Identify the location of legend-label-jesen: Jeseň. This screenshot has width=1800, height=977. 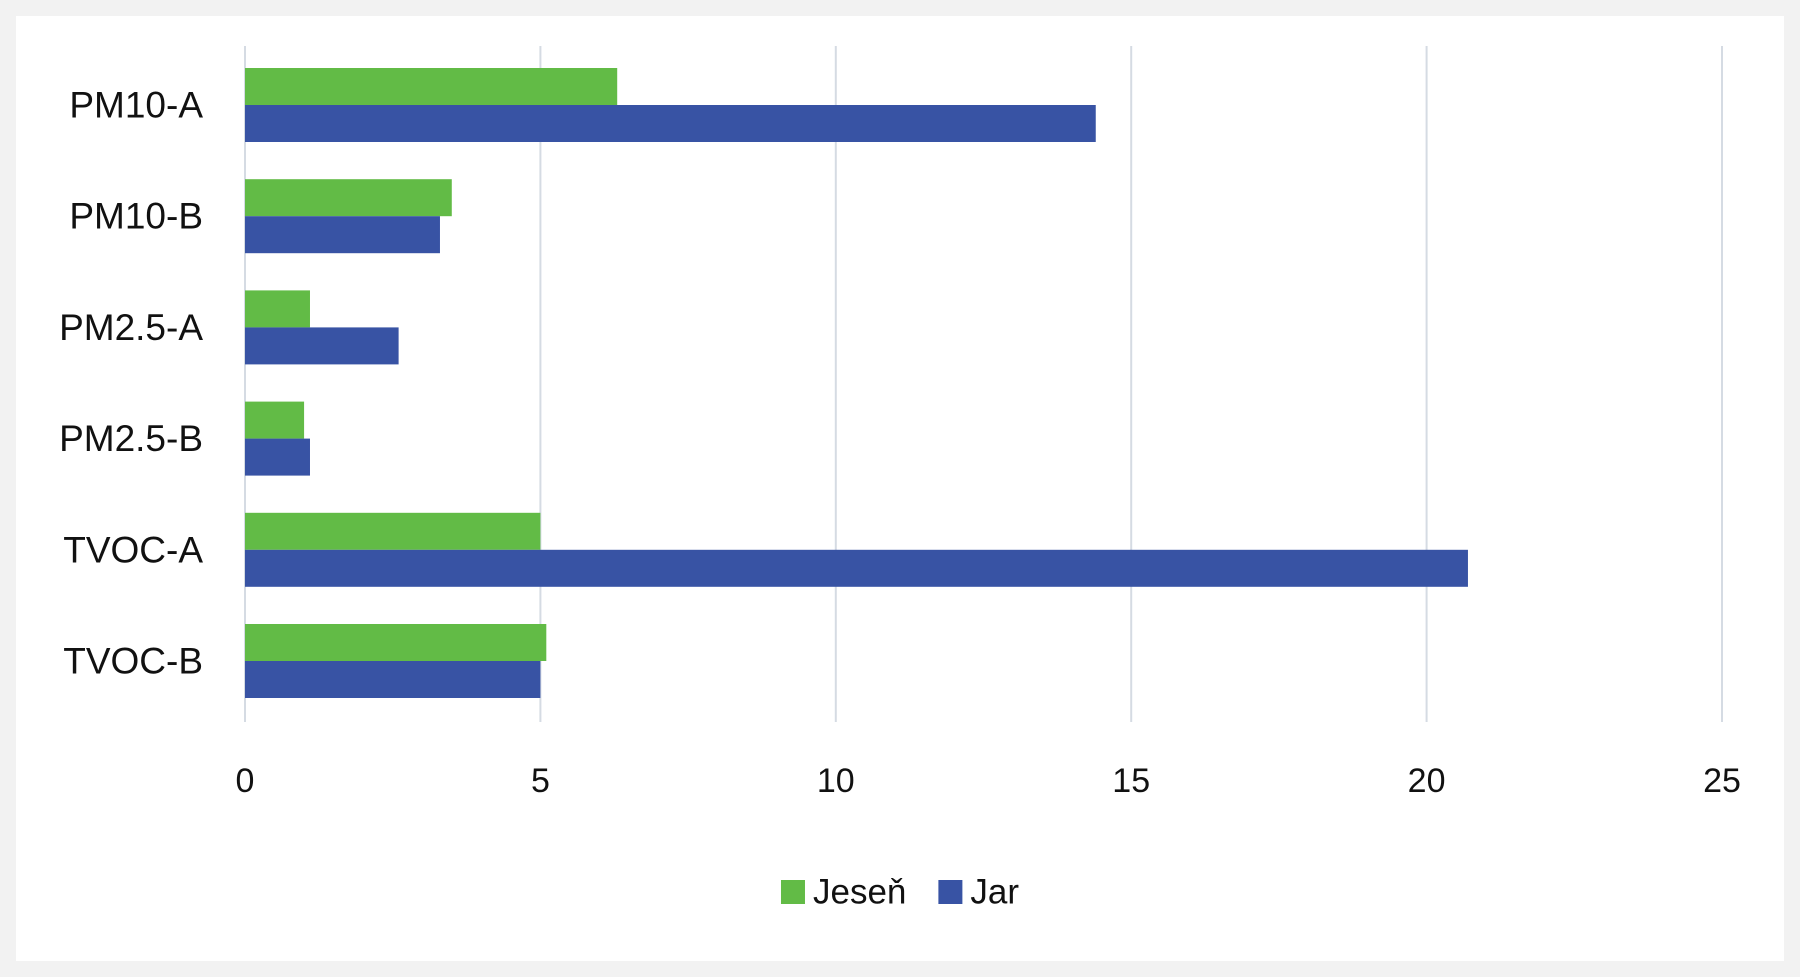
(859, 892).